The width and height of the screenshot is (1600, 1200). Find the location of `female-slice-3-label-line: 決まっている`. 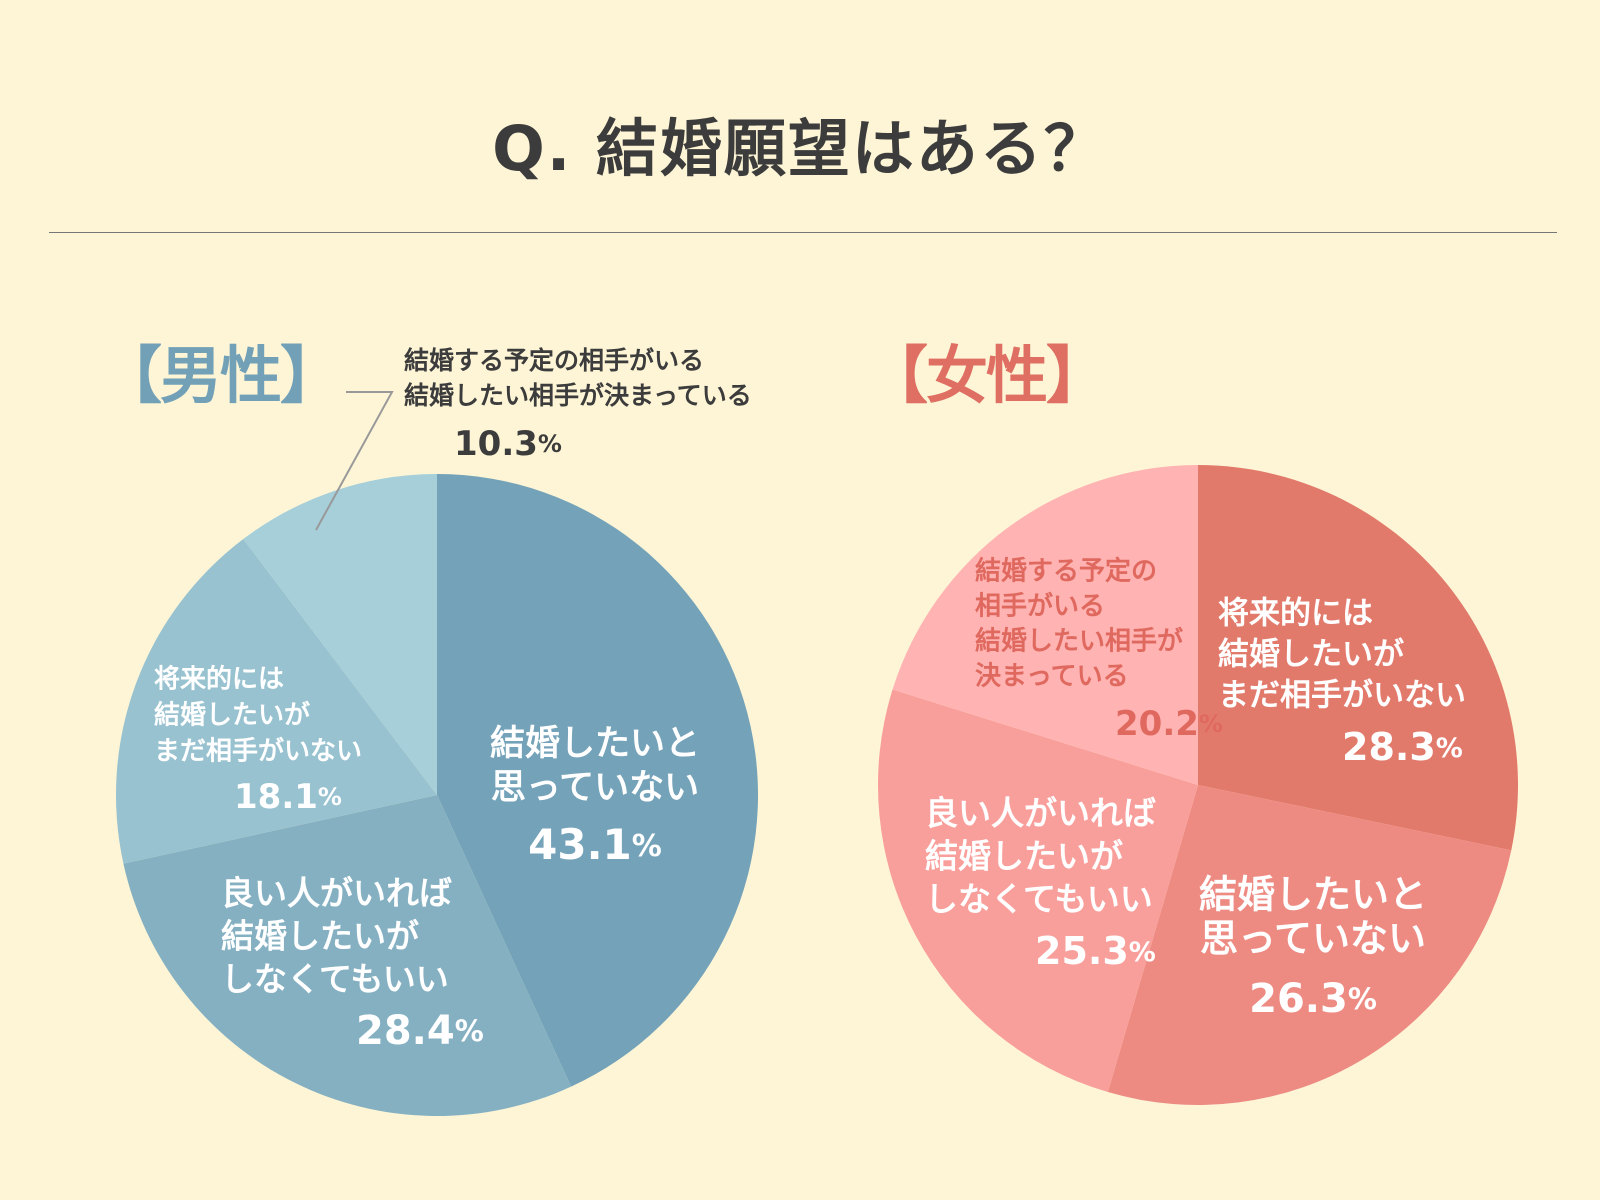

female-slice-3-label-line: 決まっている is located at coordinates (1052, 677).